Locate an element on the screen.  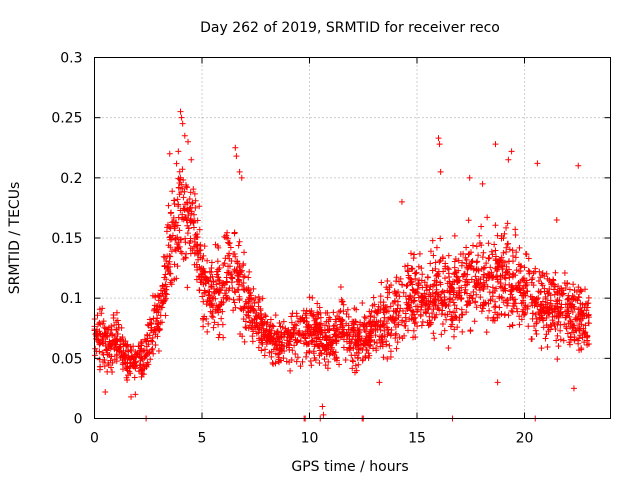
y-axis-label: SRMTID / TECUs is located at coordinates (15, 238).